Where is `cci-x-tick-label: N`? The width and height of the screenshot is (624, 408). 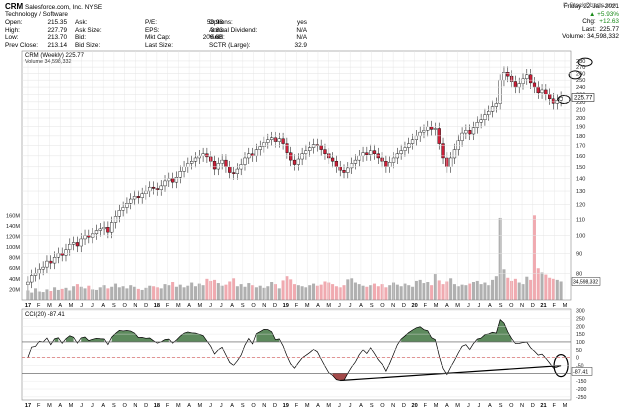
cci-x-tick-label: N is located at coordinates (264, 405).